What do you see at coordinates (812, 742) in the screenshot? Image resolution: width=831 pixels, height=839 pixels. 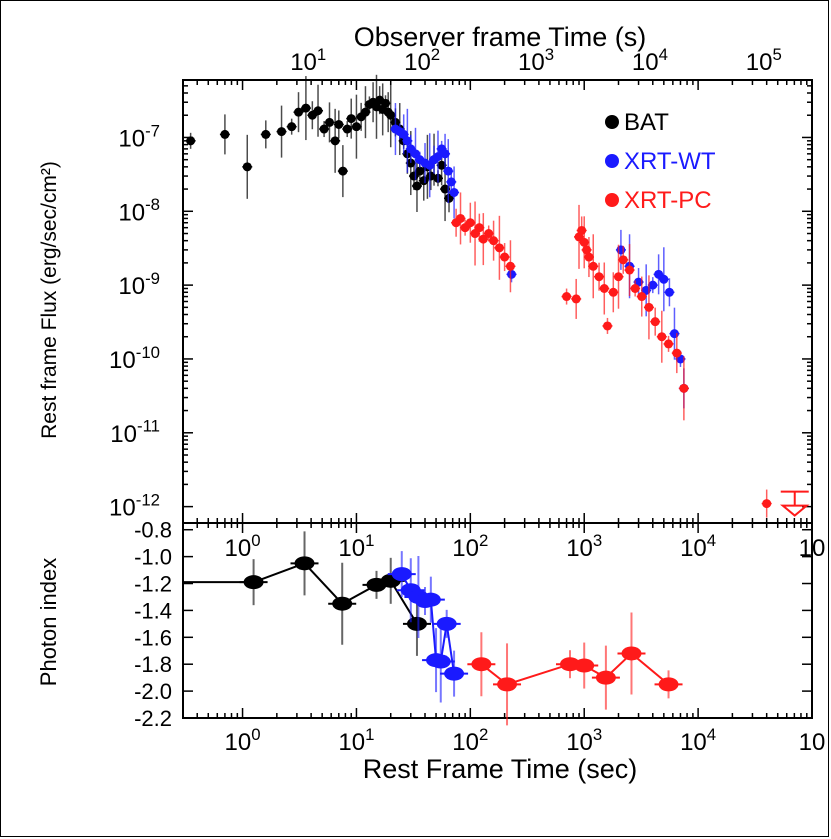 I see `bottom-axis-tick-label: 10` at bounding box center [812, 742].